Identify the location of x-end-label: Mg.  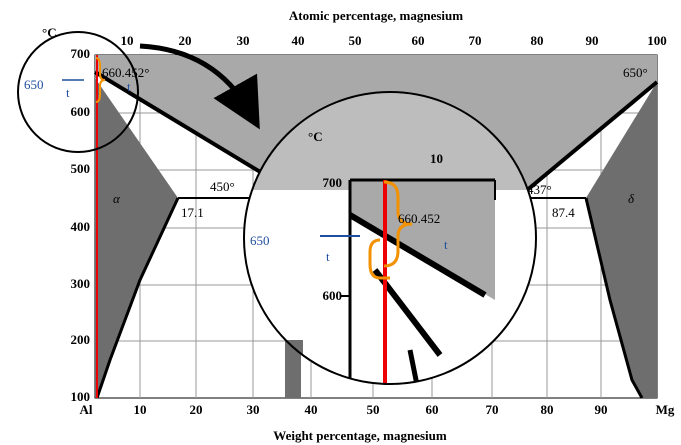
(665, 409).